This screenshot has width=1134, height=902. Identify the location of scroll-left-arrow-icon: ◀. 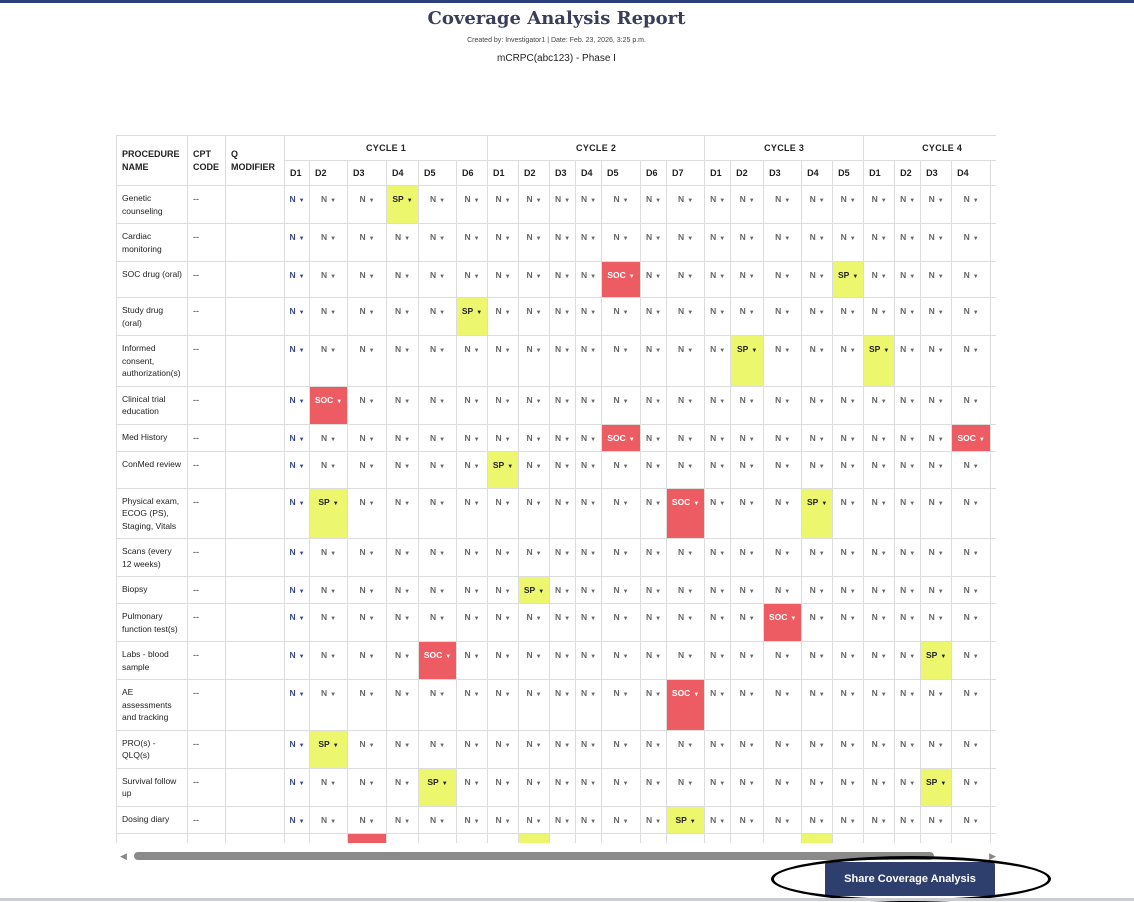
(123, 856).